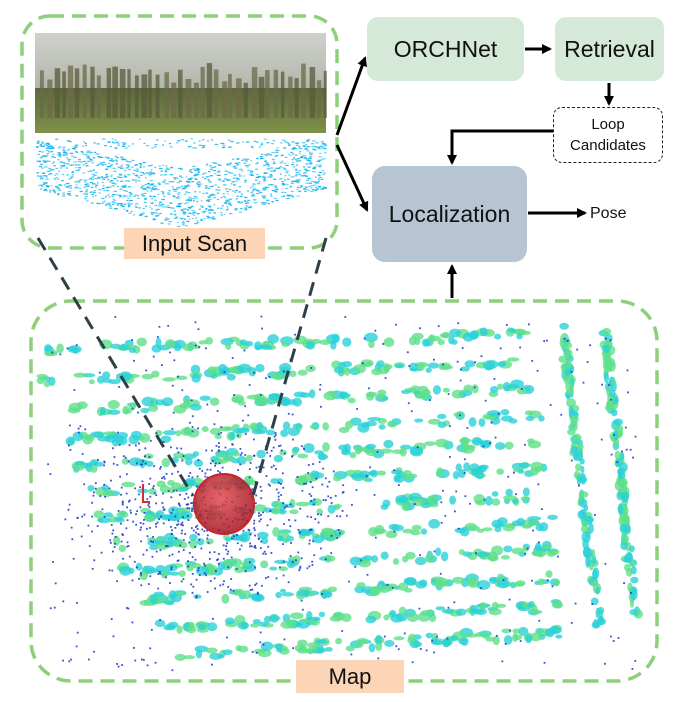 The width and height of the screenshot is (693, 702). I want to click on retrieval-label: Retrieval, so click(609, 48).